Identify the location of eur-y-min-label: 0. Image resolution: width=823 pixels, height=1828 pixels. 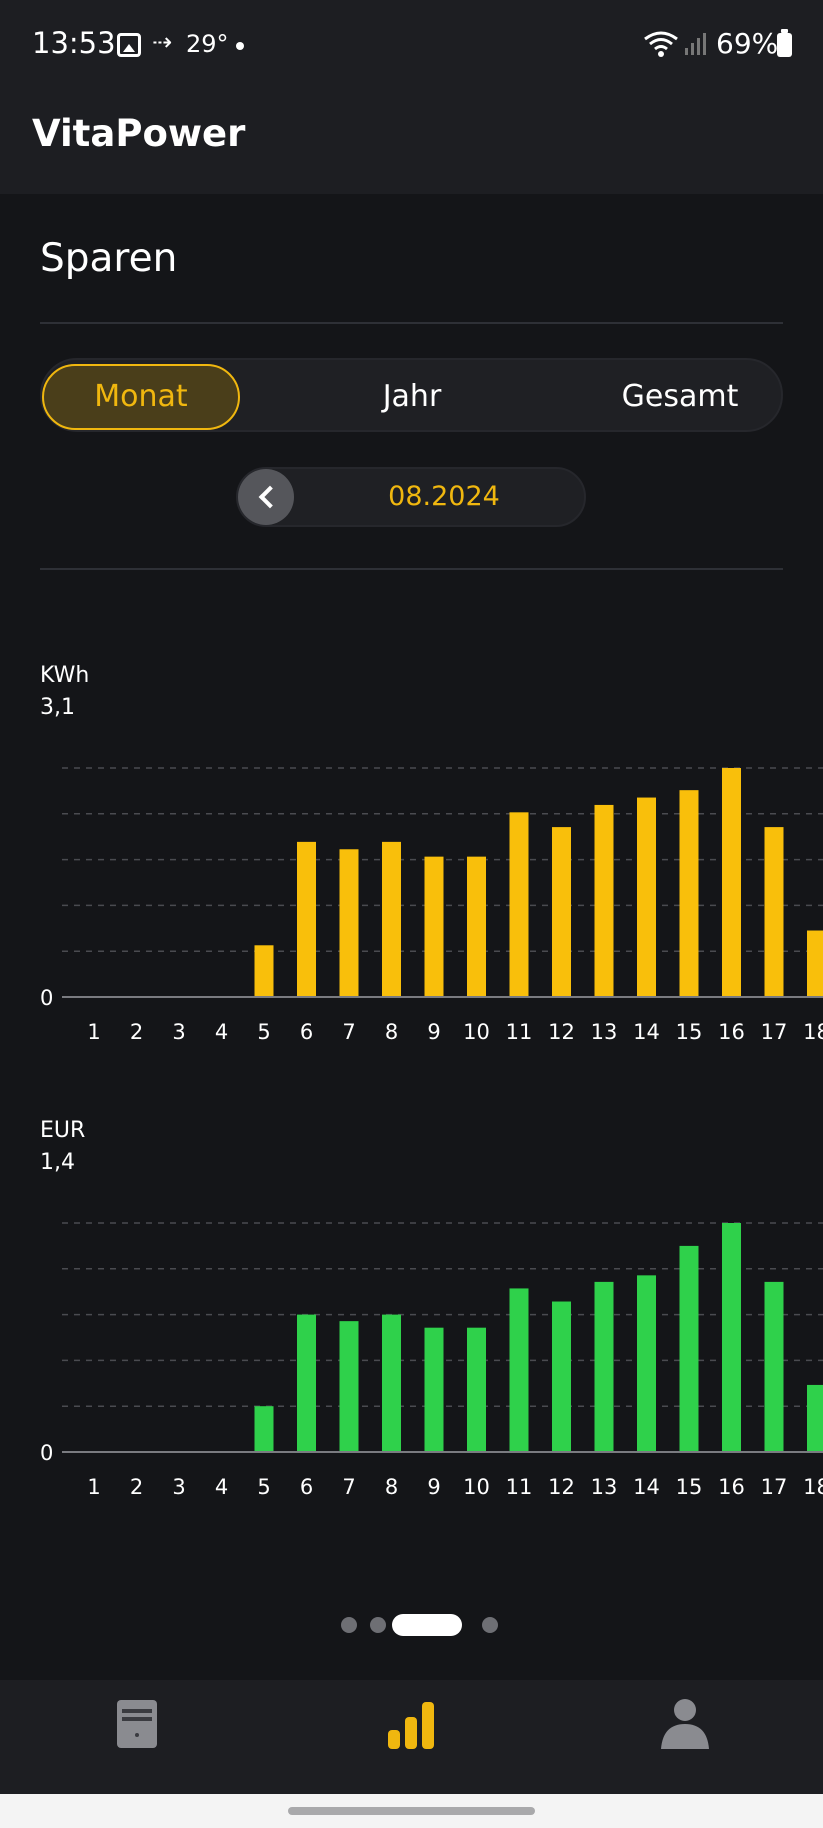
(46, 1453).